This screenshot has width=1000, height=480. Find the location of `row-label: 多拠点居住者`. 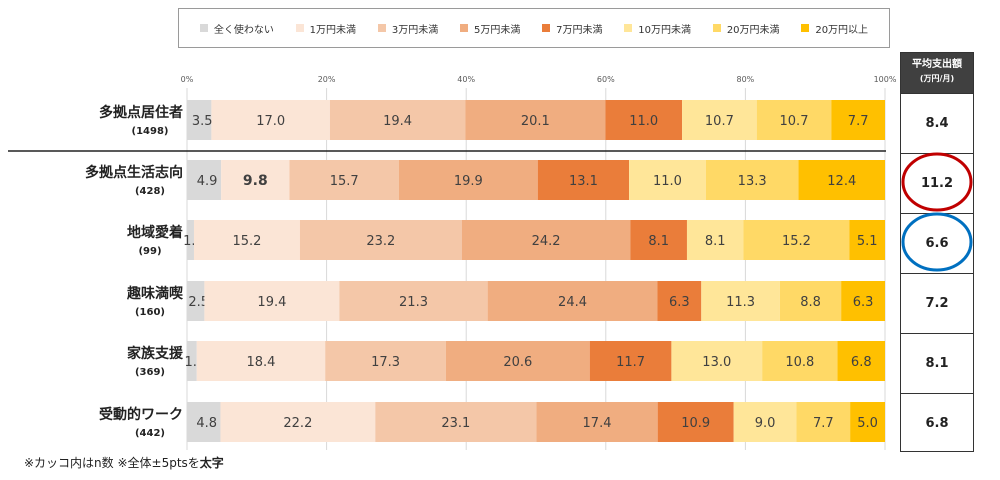

row-label: 多拠点居住者 is located at coordinates (141, 112).